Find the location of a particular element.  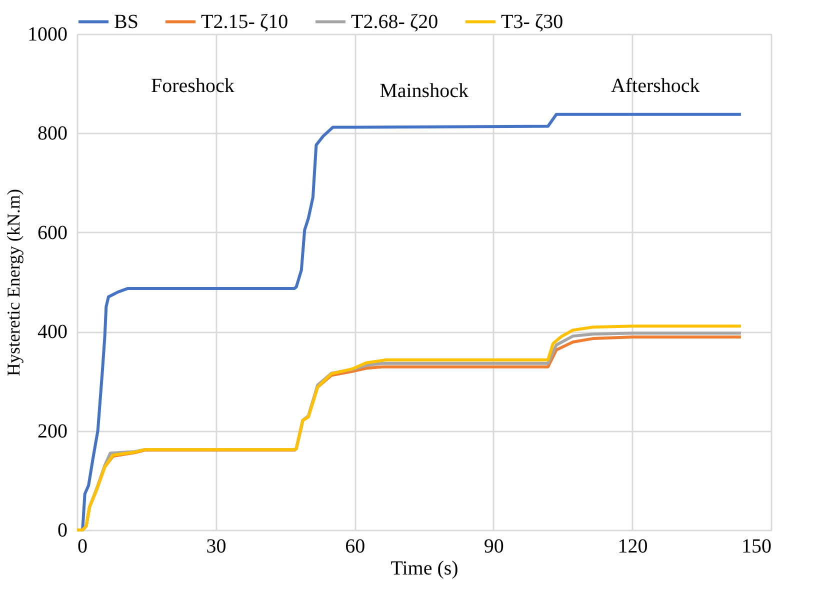

annotation: Mainshock is located at coordinates (424, 91).